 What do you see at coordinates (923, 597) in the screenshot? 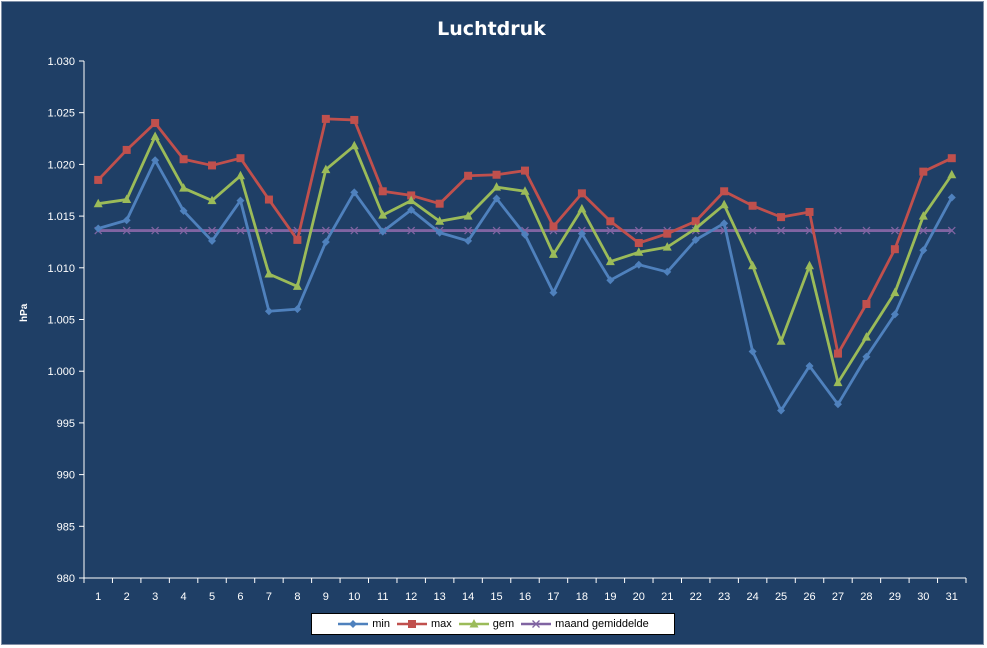
I see `x-tick-label: 30` at bounding box center [923, 597].